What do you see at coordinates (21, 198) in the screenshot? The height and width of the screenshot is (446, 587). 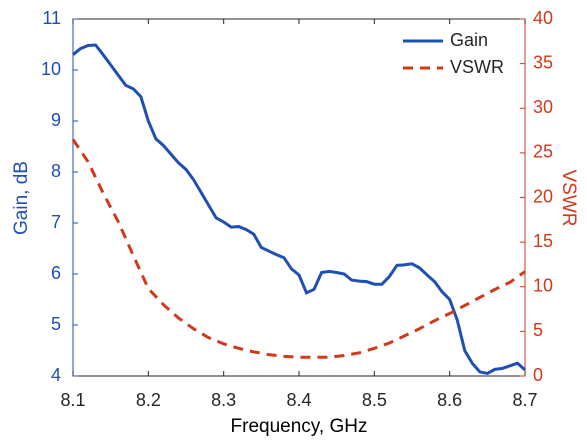 I see `y-axis-label: Gain, dB` at bounding box center [21, 198].